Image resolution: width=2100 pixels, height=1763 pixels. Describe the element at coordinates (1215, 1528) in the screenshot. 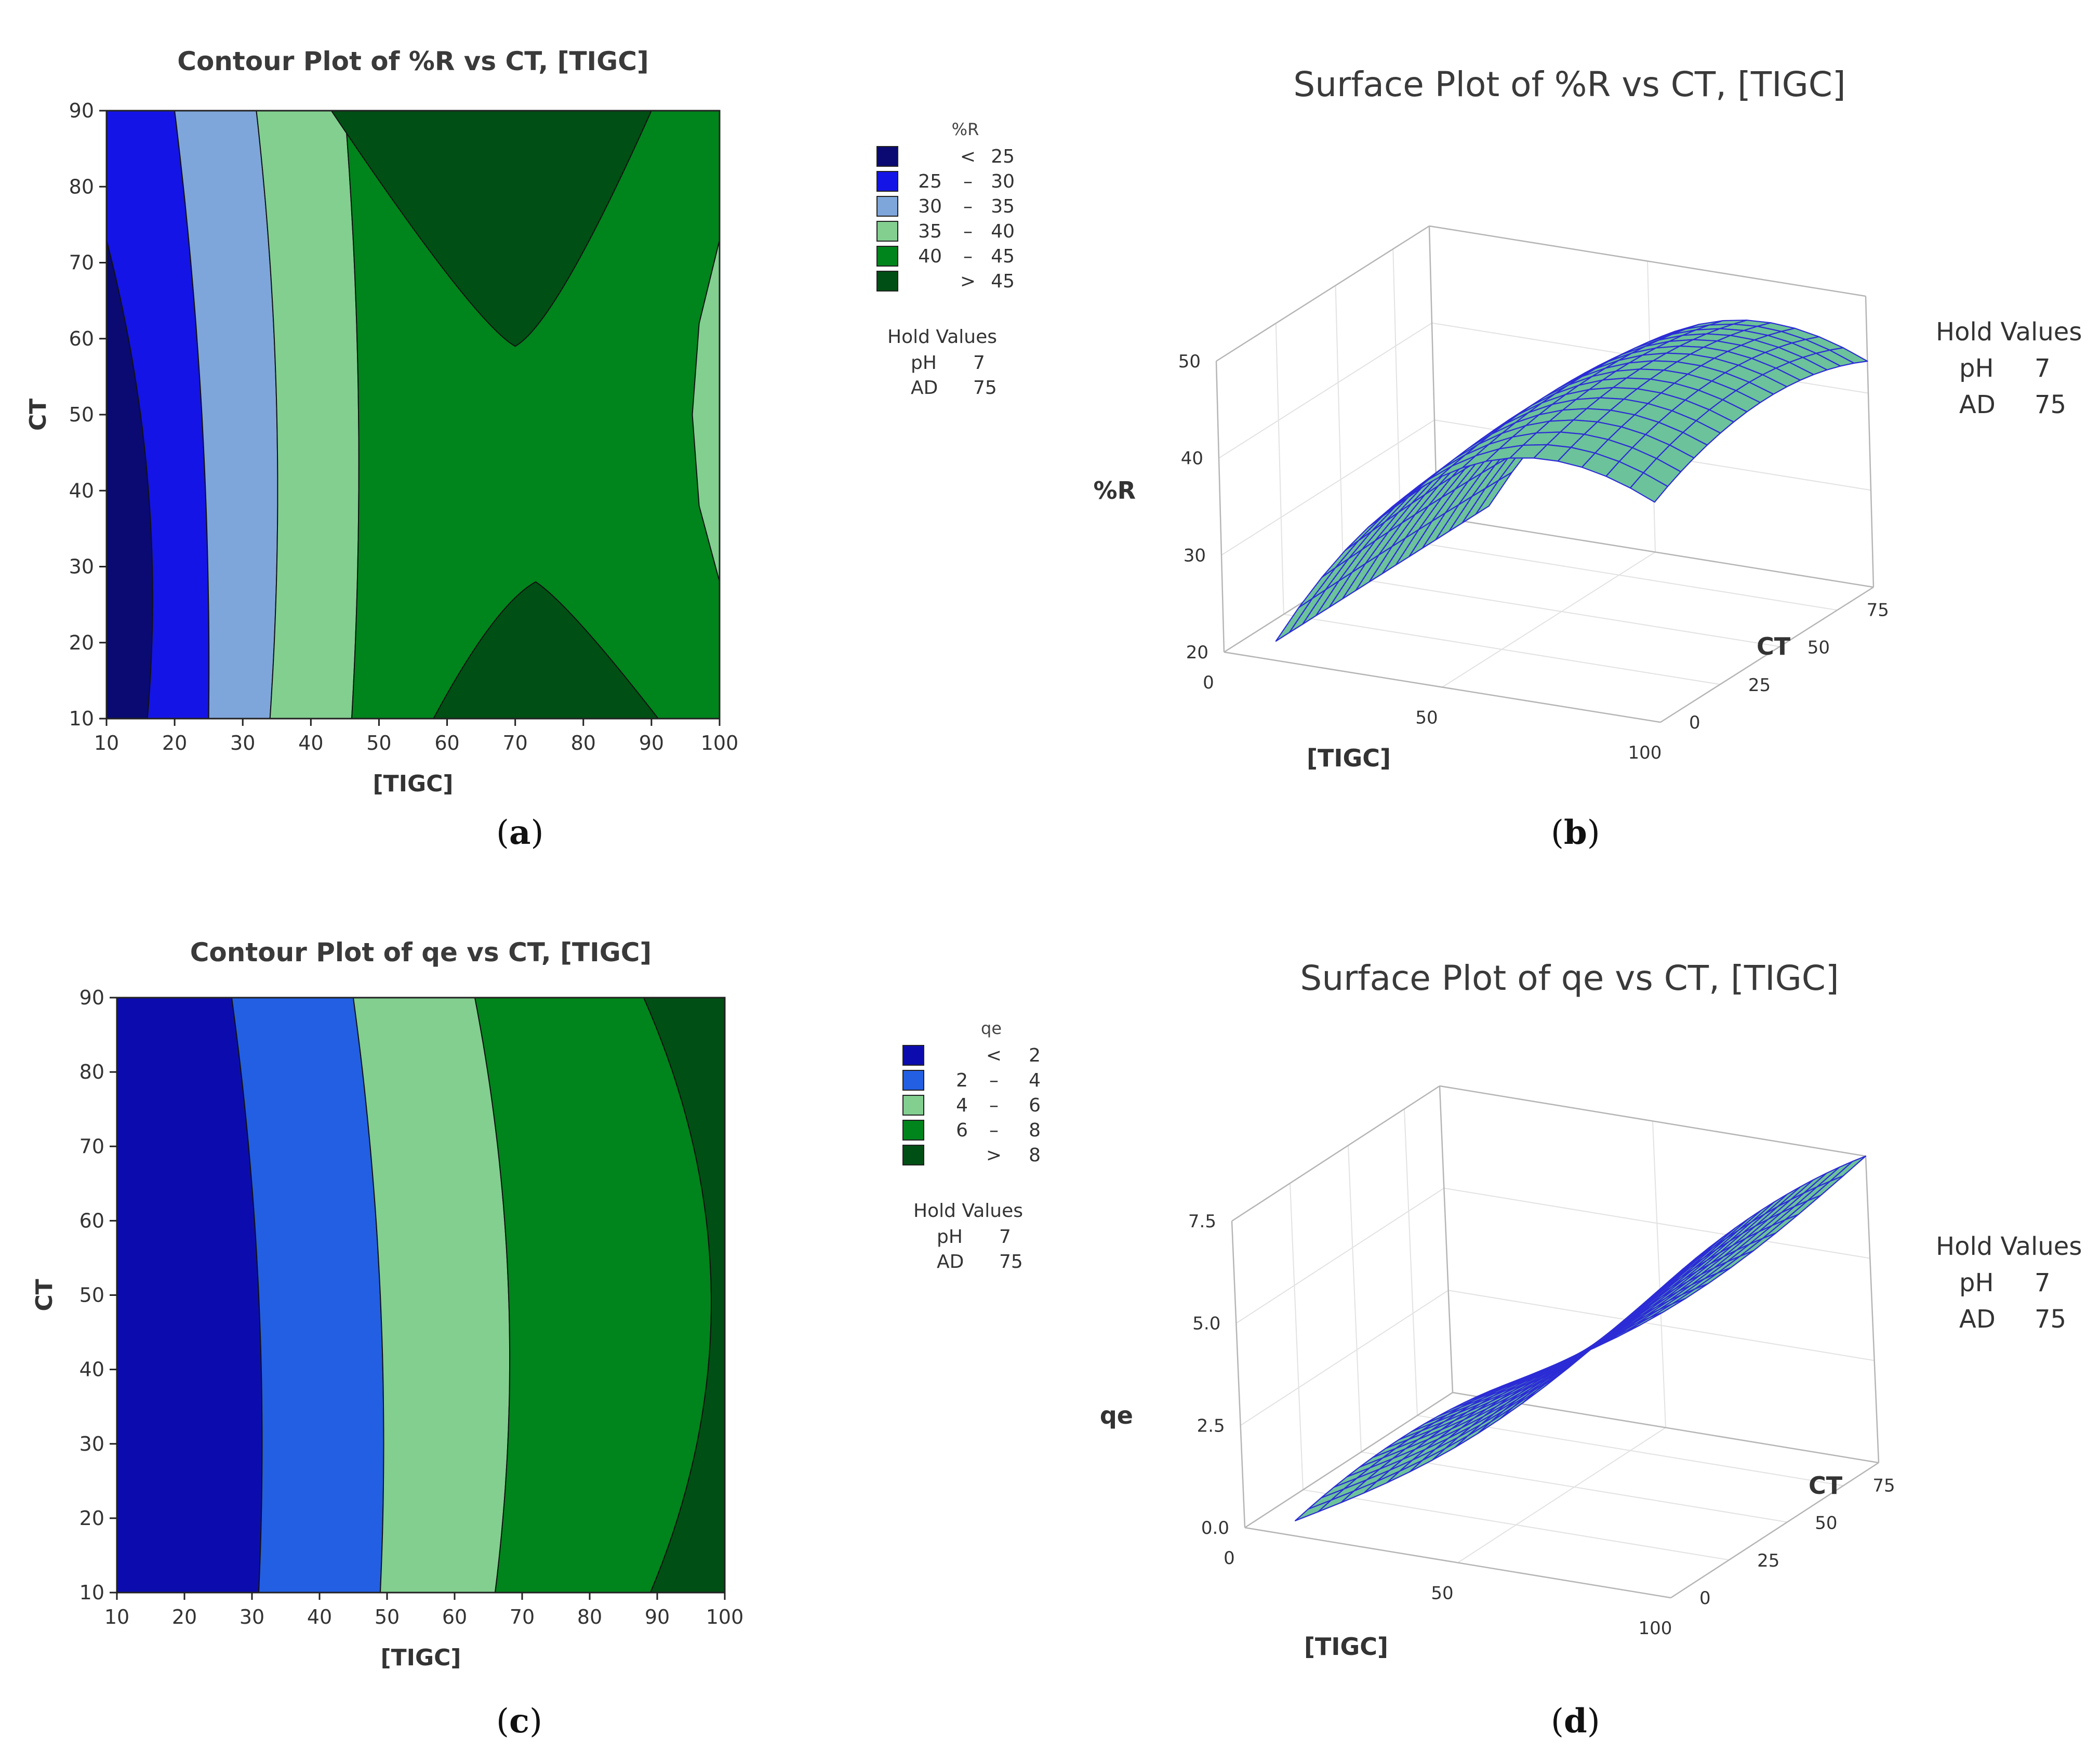

I see `z-tick-label: 0.0` at that location.